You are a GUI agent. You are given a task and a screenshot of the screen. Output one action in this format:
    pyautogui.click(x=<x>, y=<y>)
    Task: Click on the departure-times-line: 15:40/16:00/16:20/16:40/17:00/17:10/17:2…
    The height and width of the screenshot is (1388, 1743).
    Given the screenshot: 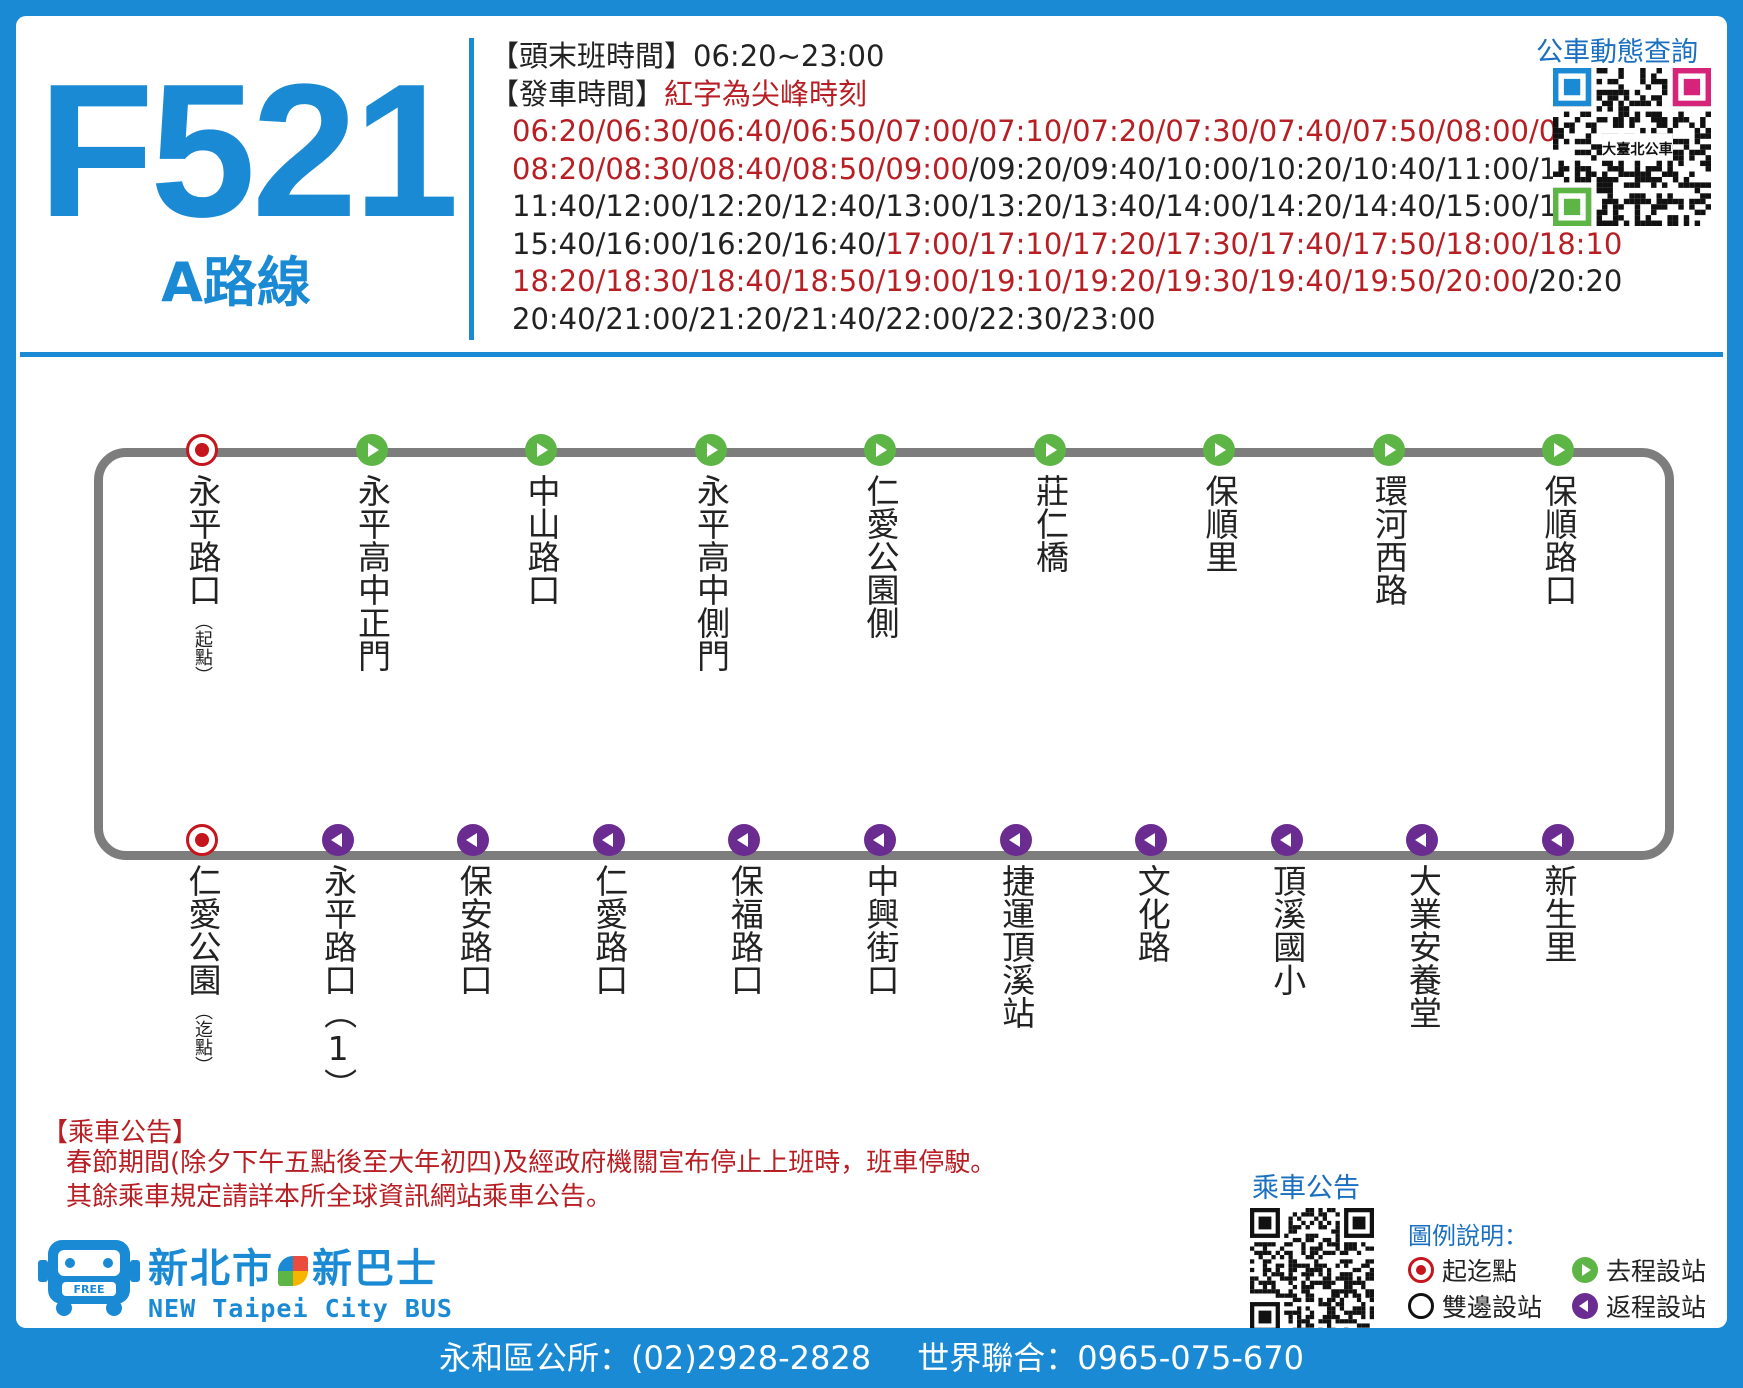 What is the action you would take?
    pyautogui.click(x=1056, y=245)
    